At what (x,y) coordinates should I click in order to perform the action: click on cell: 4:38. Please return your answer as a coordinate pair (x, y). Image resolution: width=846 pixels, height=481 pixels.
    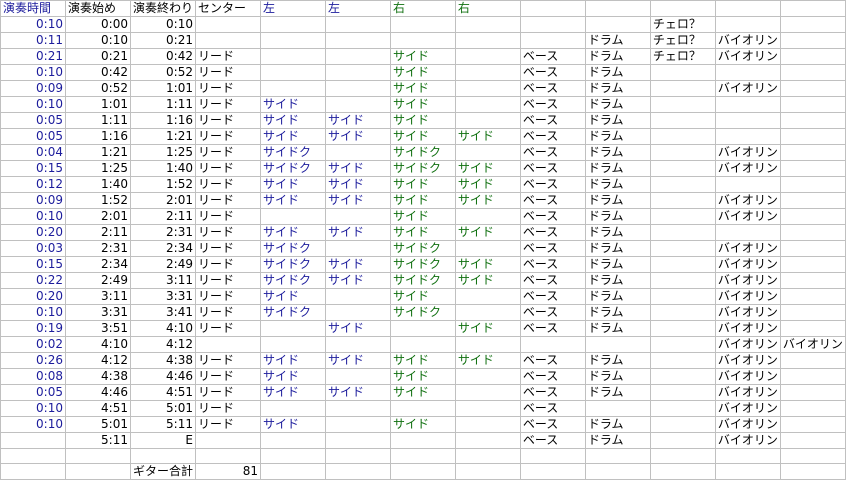
    Looking at the image, I should click on (162, 360).